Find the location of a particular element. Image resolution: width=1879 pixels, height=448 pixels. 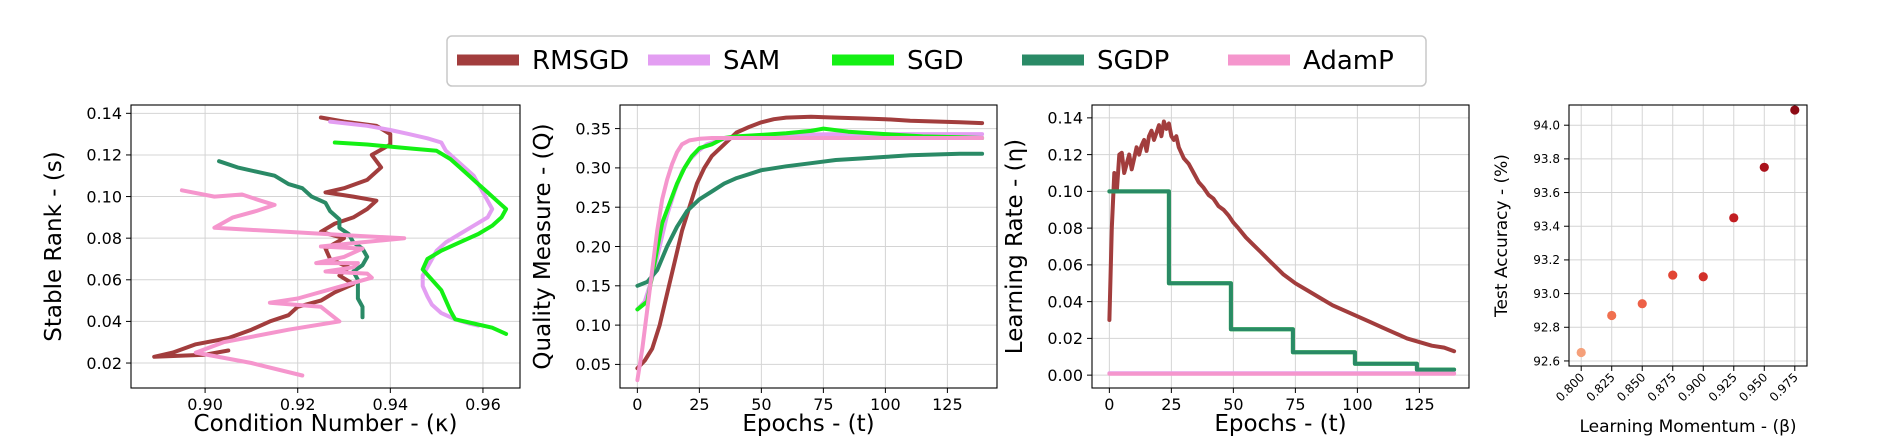

y-tick-label: 92.8 is located at coordinates (1546, 328).